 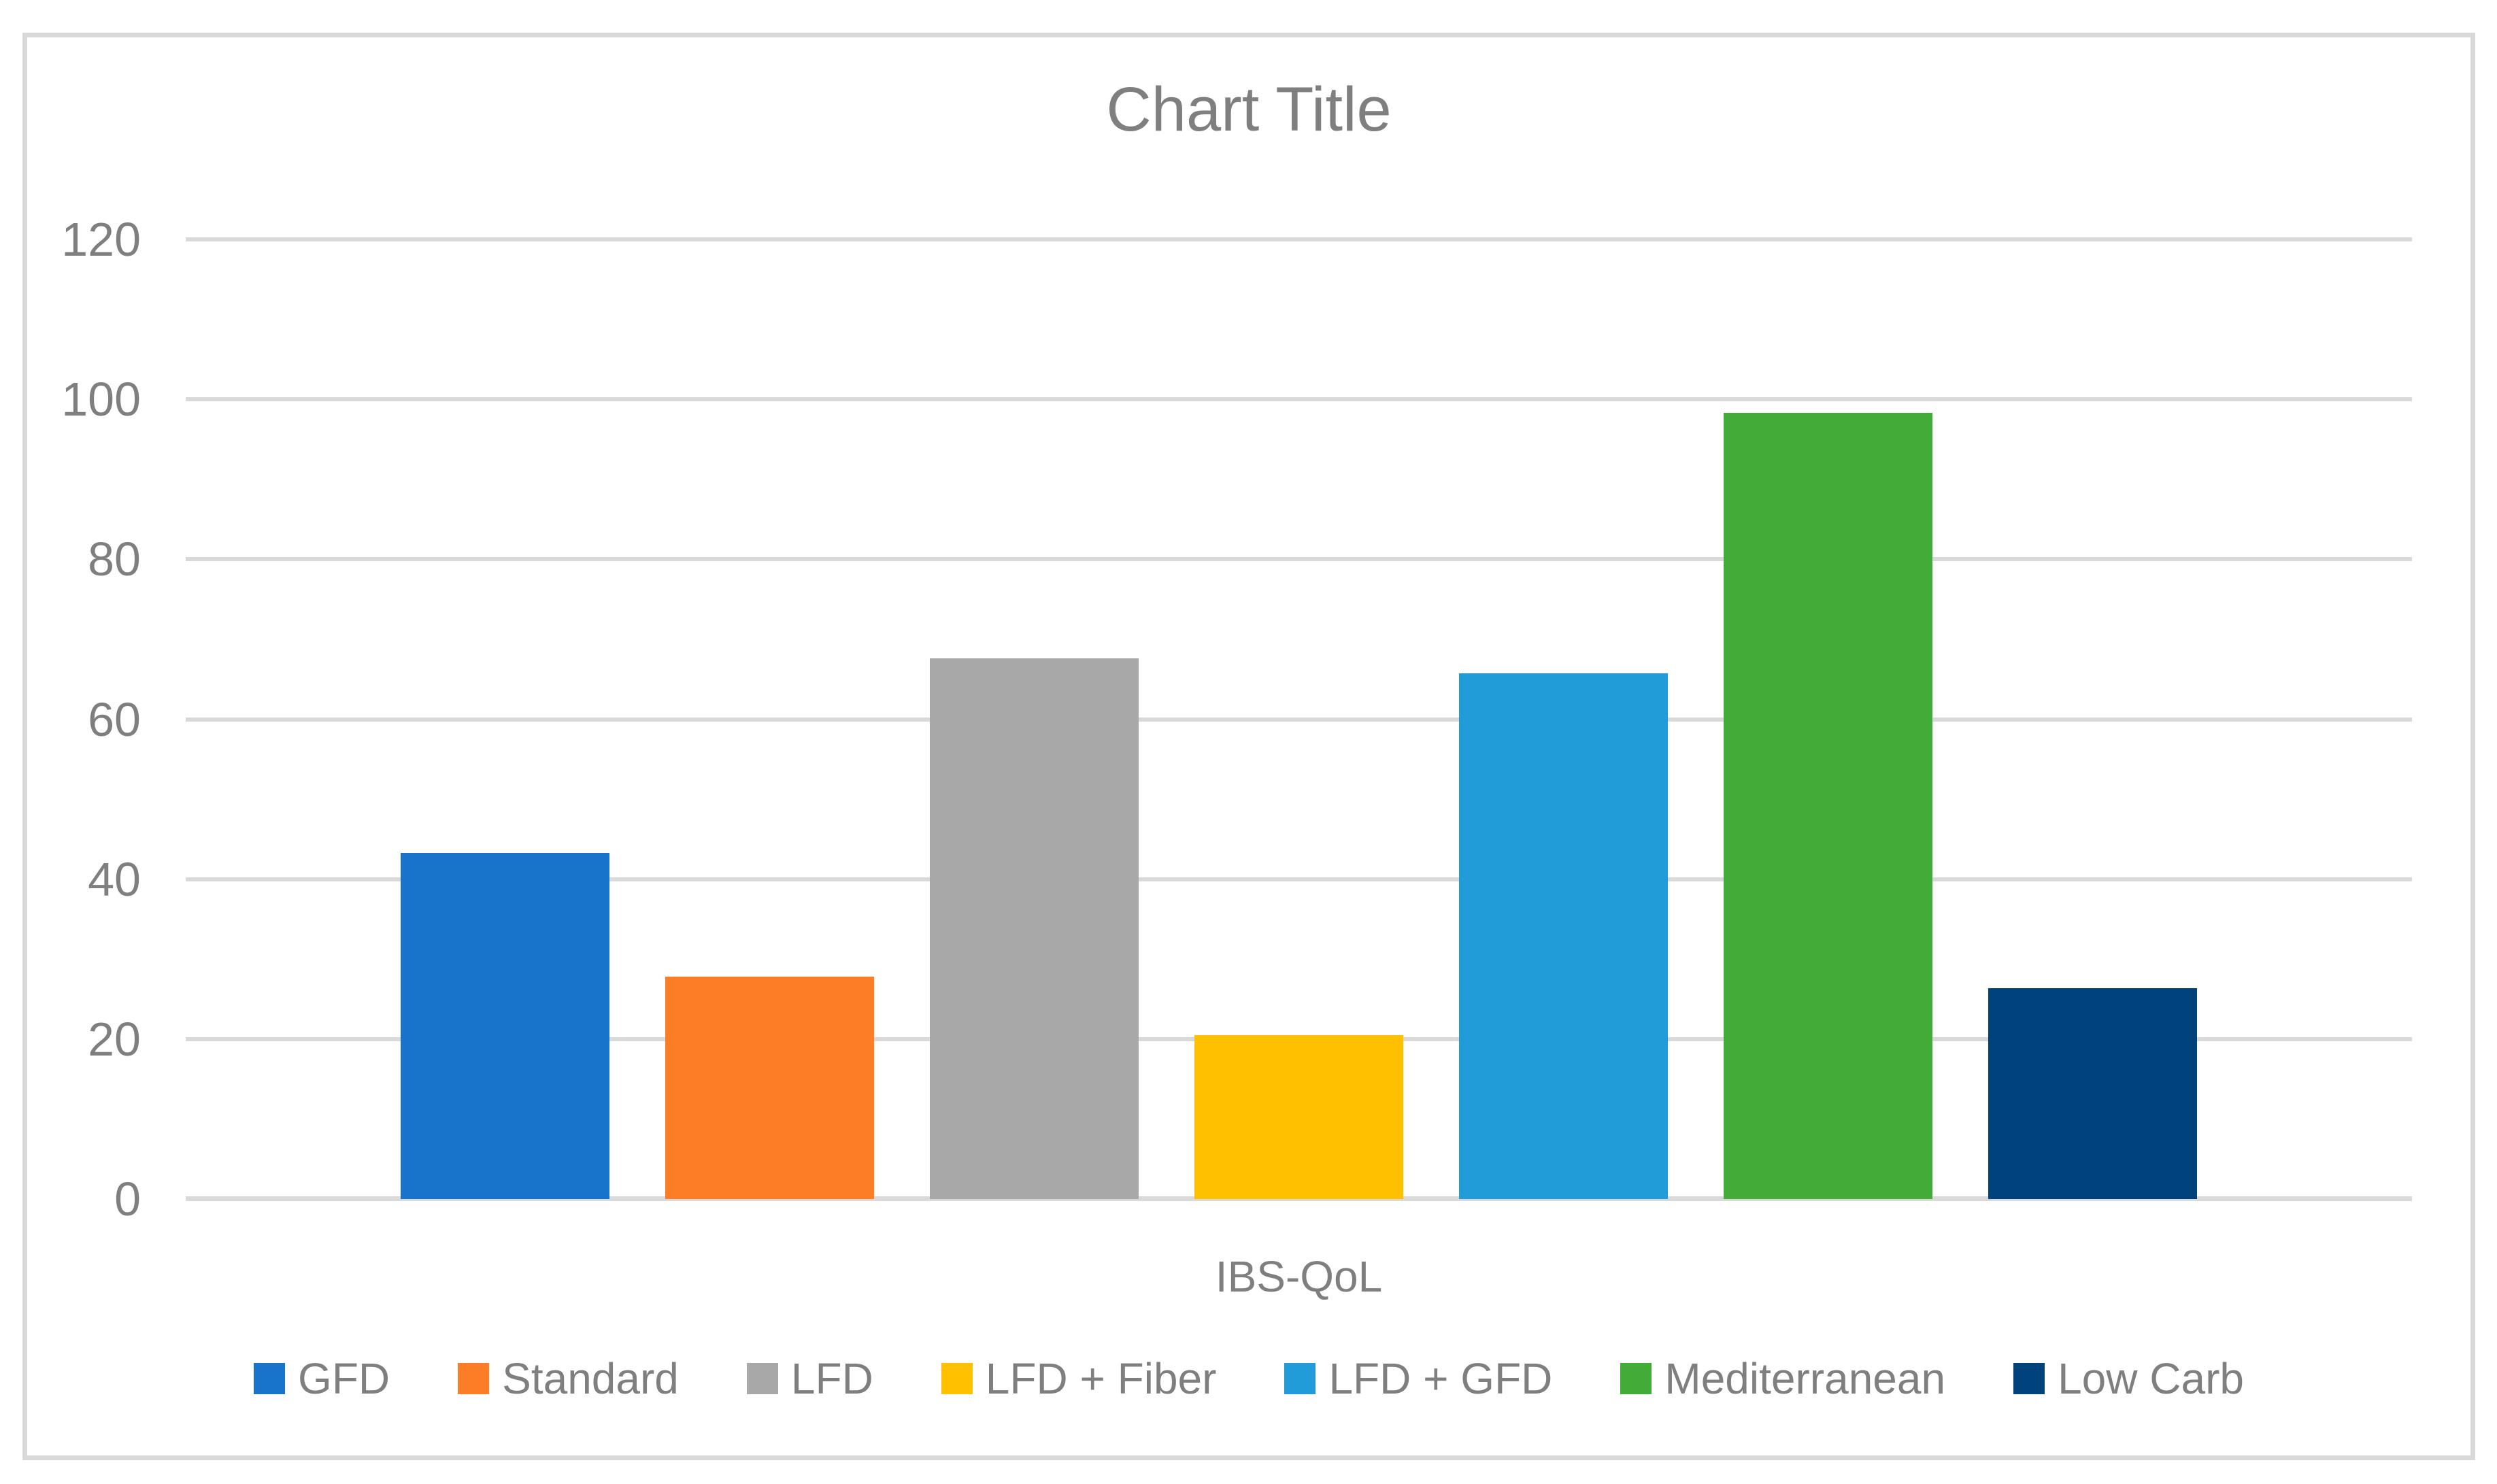 I want to click on legend-item-lfd-gfd: LFD + GFD, so click(x=1418, y=1378).